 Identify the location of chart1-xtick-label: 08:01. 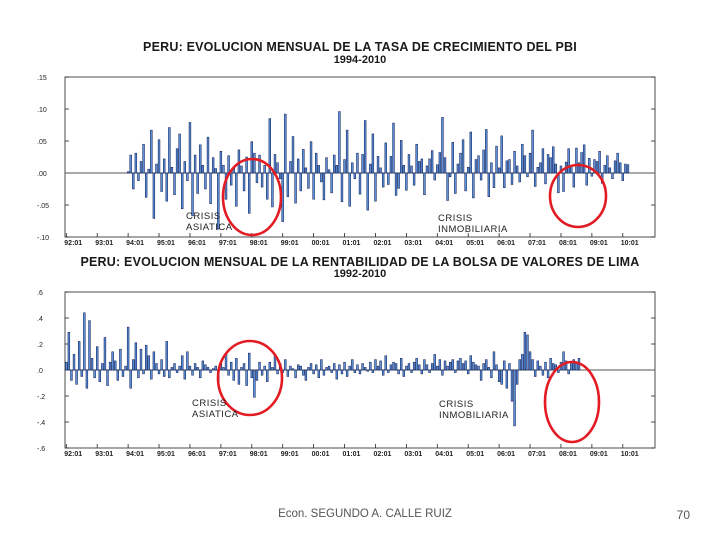
(568, 243).